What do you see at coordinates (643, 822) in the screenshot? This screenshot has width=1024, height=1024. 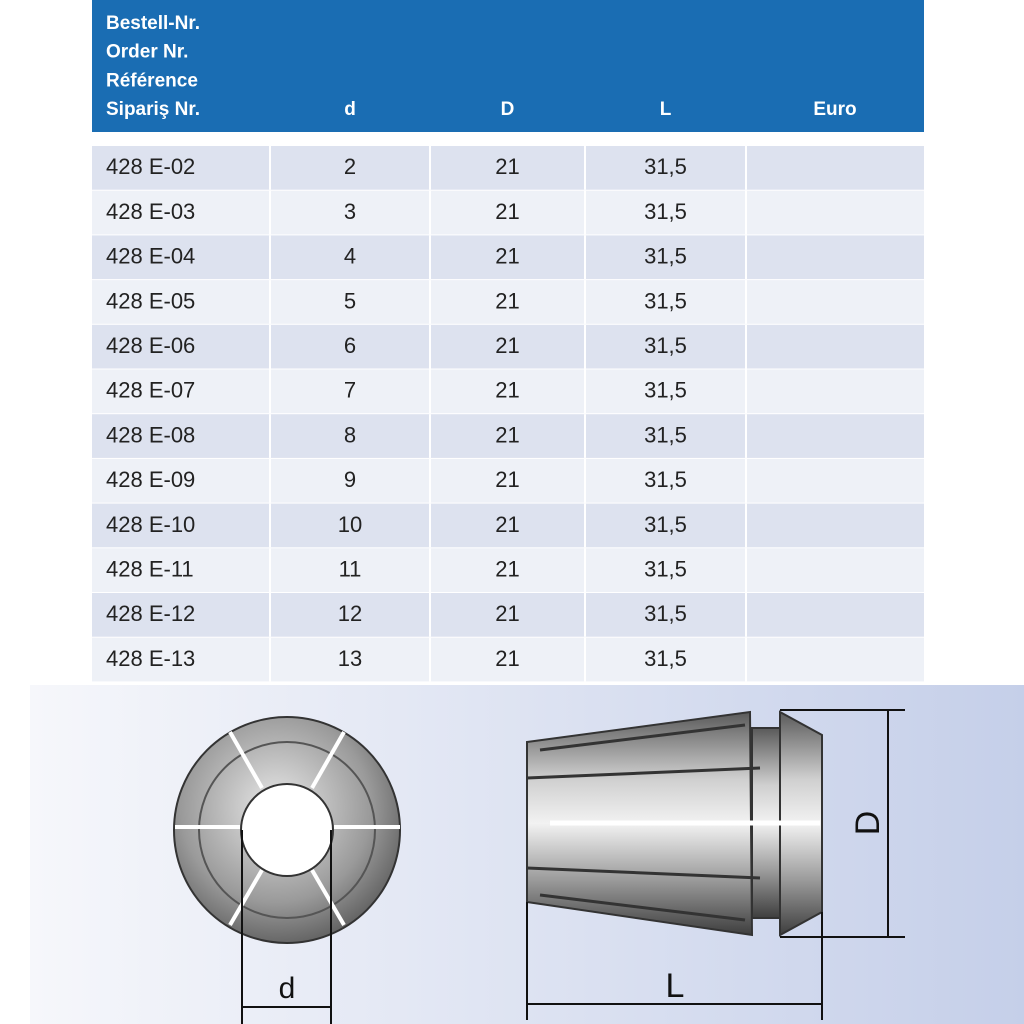 I see `side-slots` at bounding box center [643, 822].